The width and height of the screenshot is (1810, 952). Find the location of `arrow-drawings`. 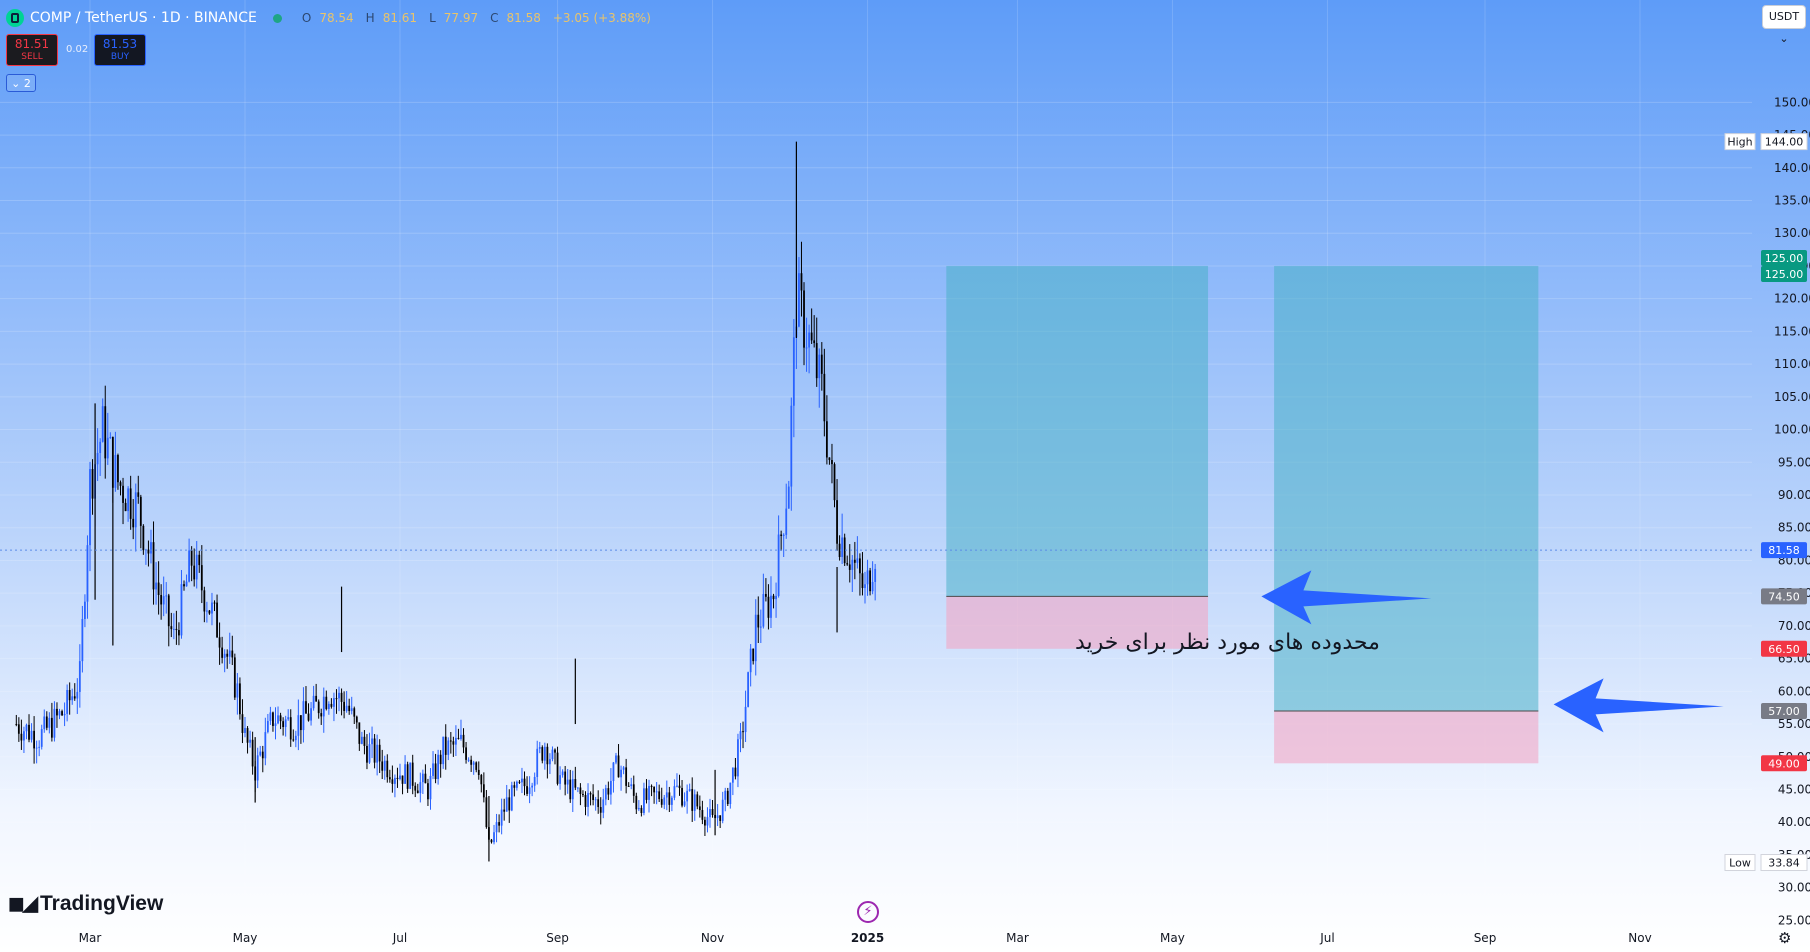

arrow-drawings is located at coordinates (1492, 651).